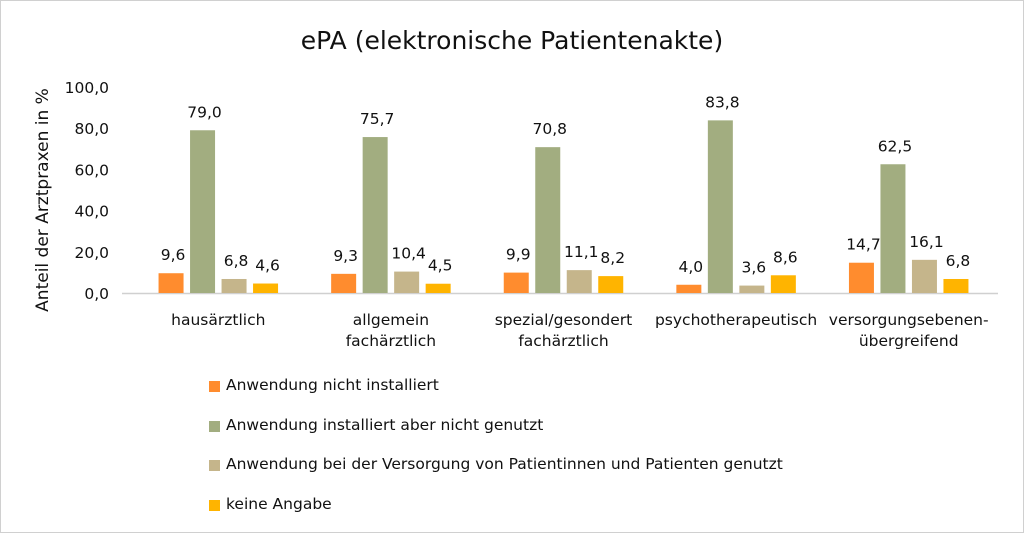  I want to click on data-label: 8,6, so click(785, 257).